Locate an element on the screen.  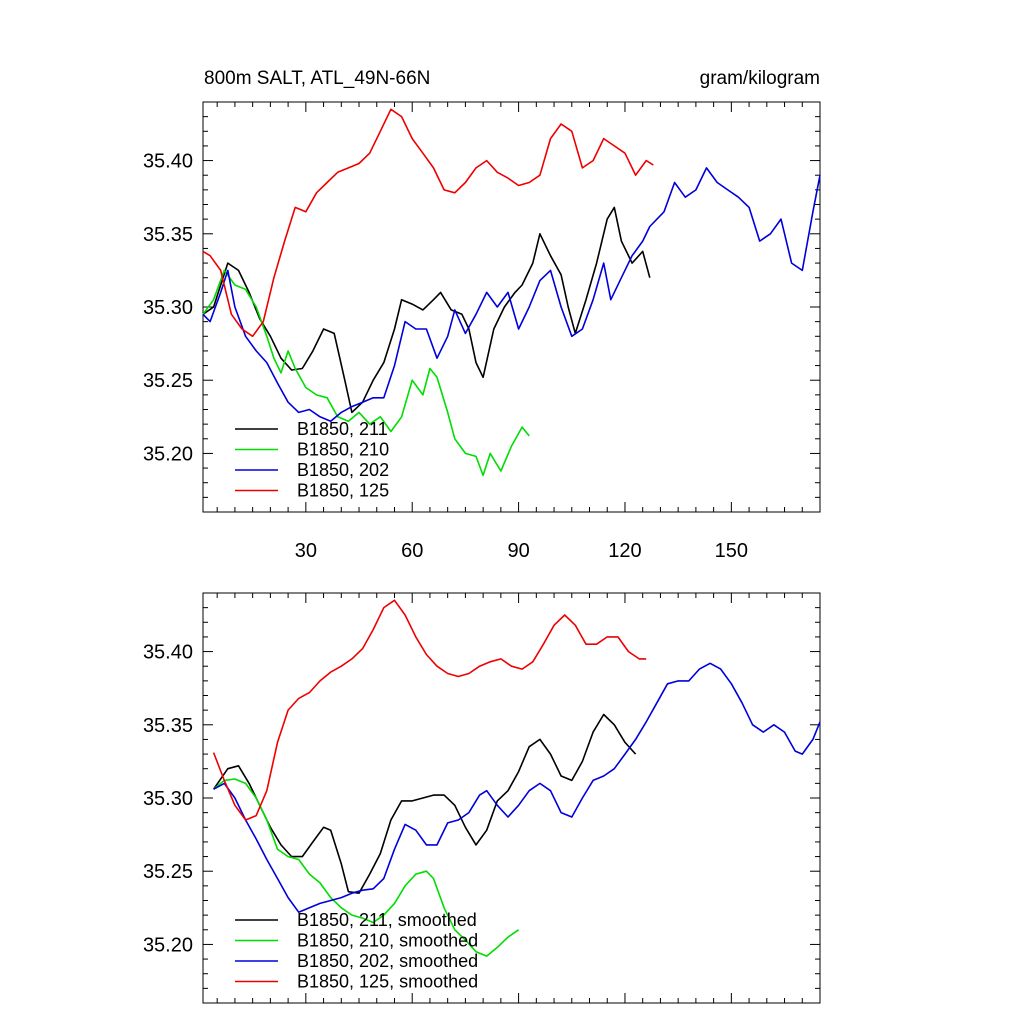
legend-label: B1850, 202, smoothed is located at coordinates (387, 961).